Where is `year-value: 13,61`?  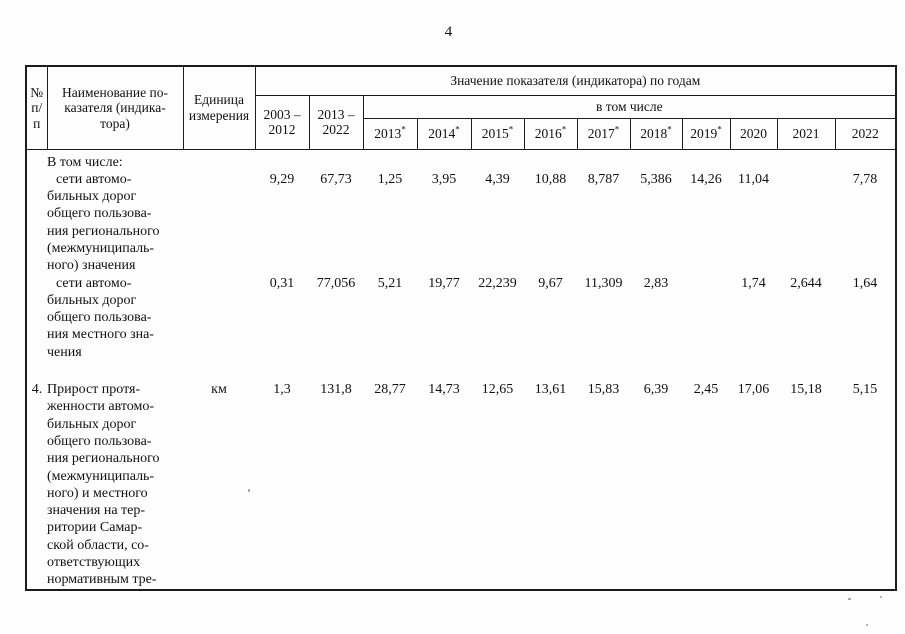
year-value: 13,61 is located at coordinates (550, 390).